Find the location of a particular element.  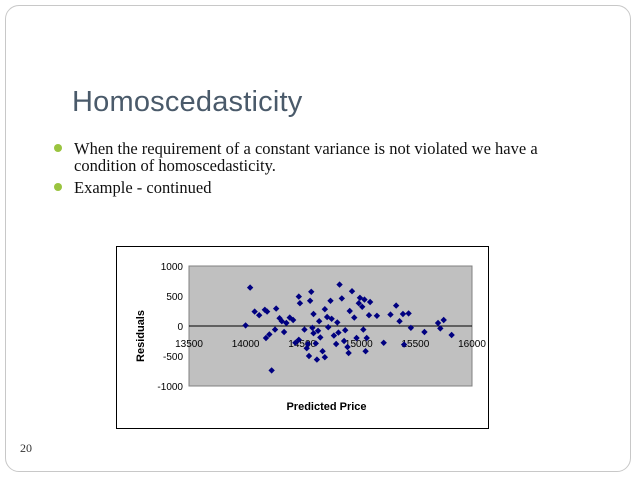

y-tick-label: 1000 is located at coordinates (172, 267).